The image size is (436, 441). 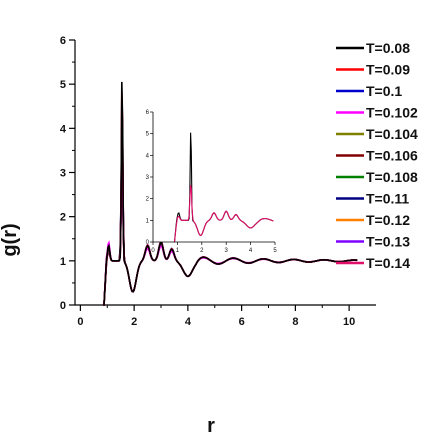 What do you see at coordinates (388, 48) in the screenshot?
I see `legend-label: T=0.08` at bounding box center [388, 48].